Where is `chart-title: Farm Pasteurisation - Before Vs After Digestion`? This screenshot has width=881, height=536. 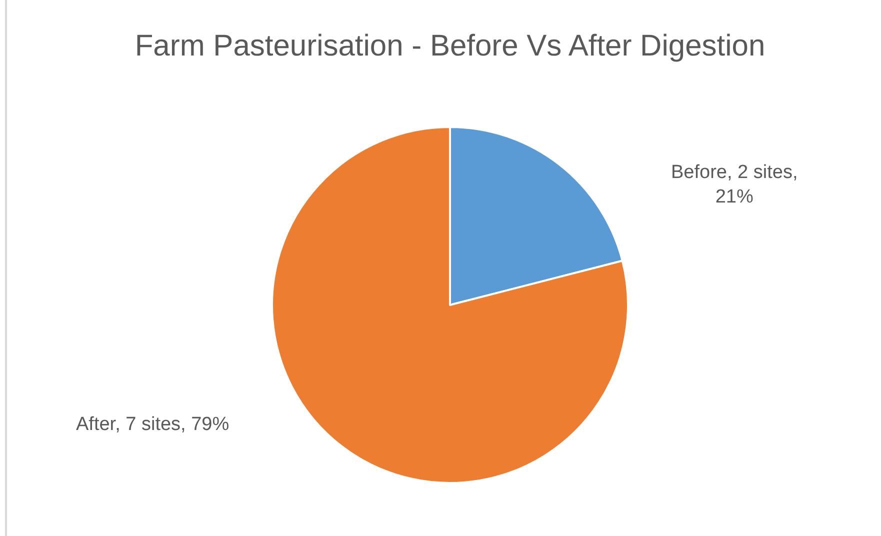
chart-title: Farm Pasteurisation - Before Vs After Digestion is located at coordinates (450, 46).